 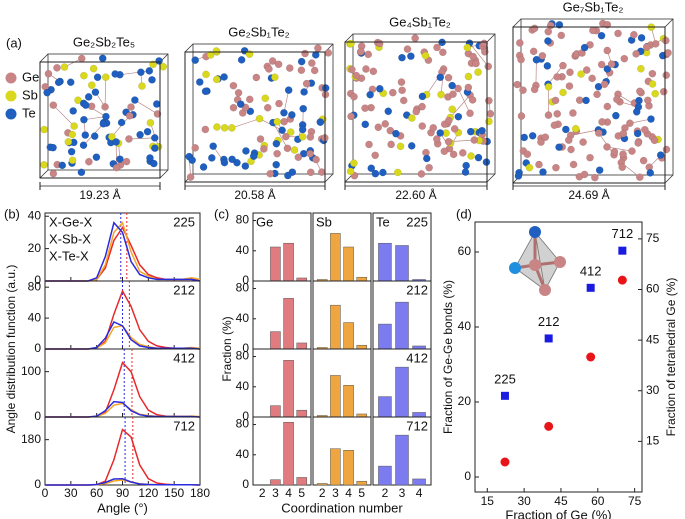 I want to click on x-axis-label: Coordination number, so click(x=342, y=507).